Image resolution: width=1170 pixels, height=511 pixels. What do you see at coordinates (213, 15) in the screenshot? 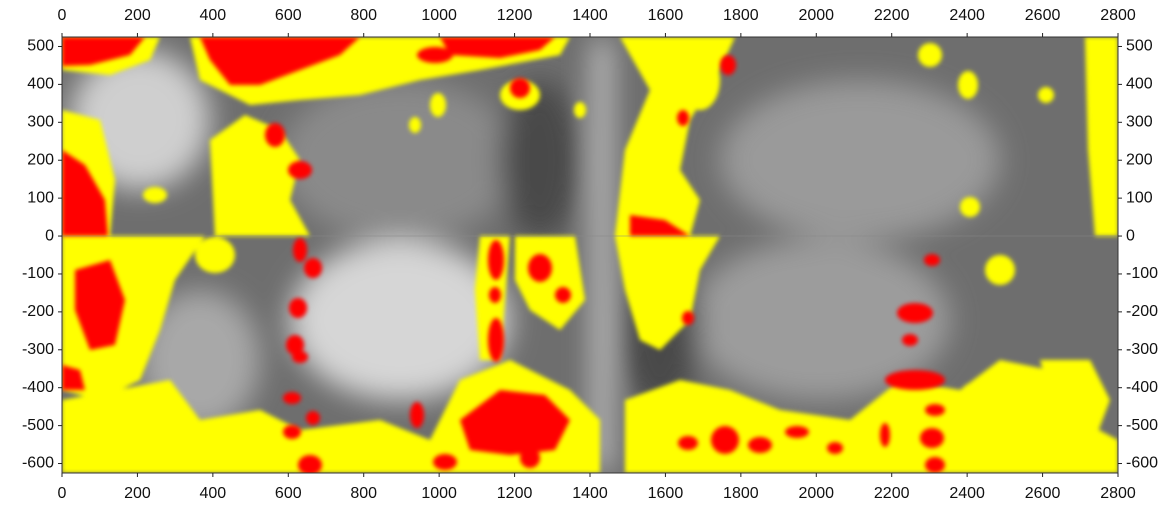
I see `x-tick-label-top: 400` at bounding box center [213, 15].